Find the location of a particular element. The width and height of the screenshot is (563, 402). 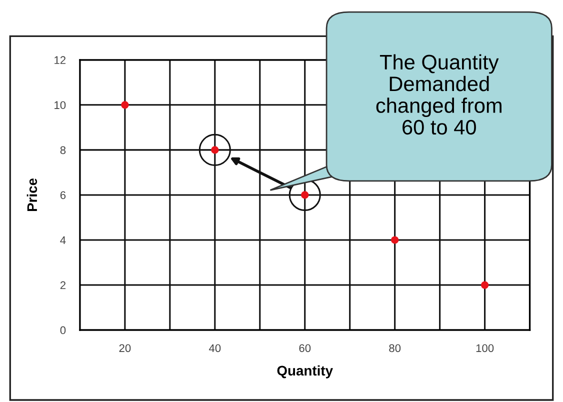

x-tick-label: 100 is located at coordinates (485, 348).